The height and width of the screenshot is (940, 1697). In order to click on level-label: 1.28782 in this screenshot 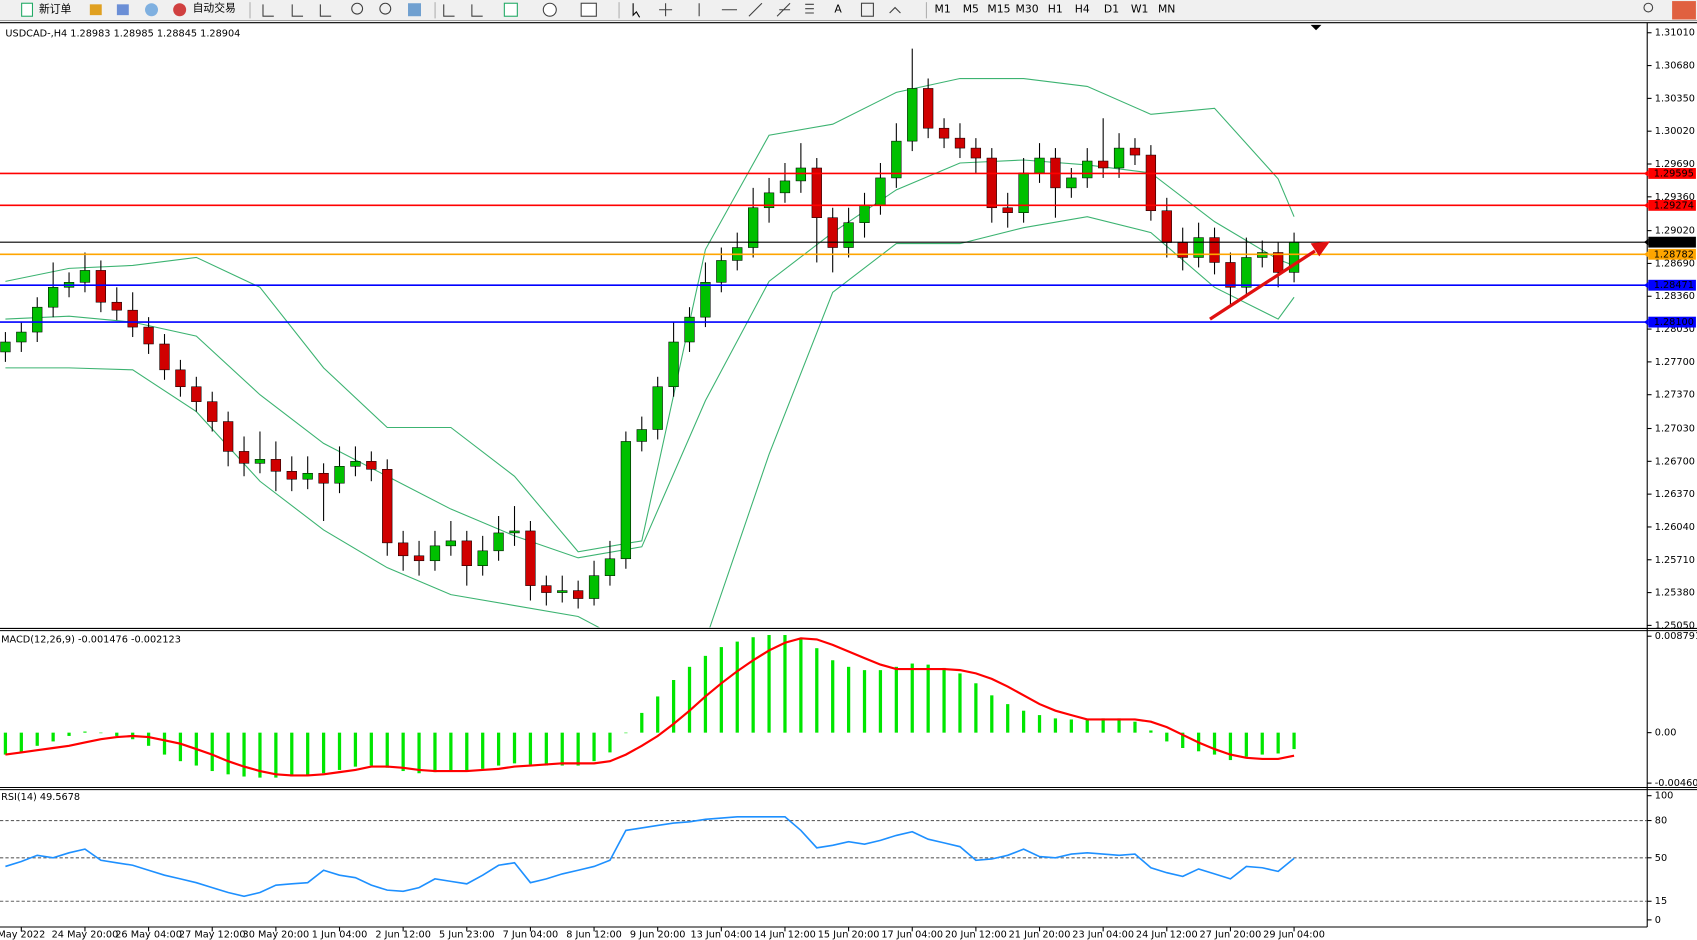, I will do `click(1674, 254)`.